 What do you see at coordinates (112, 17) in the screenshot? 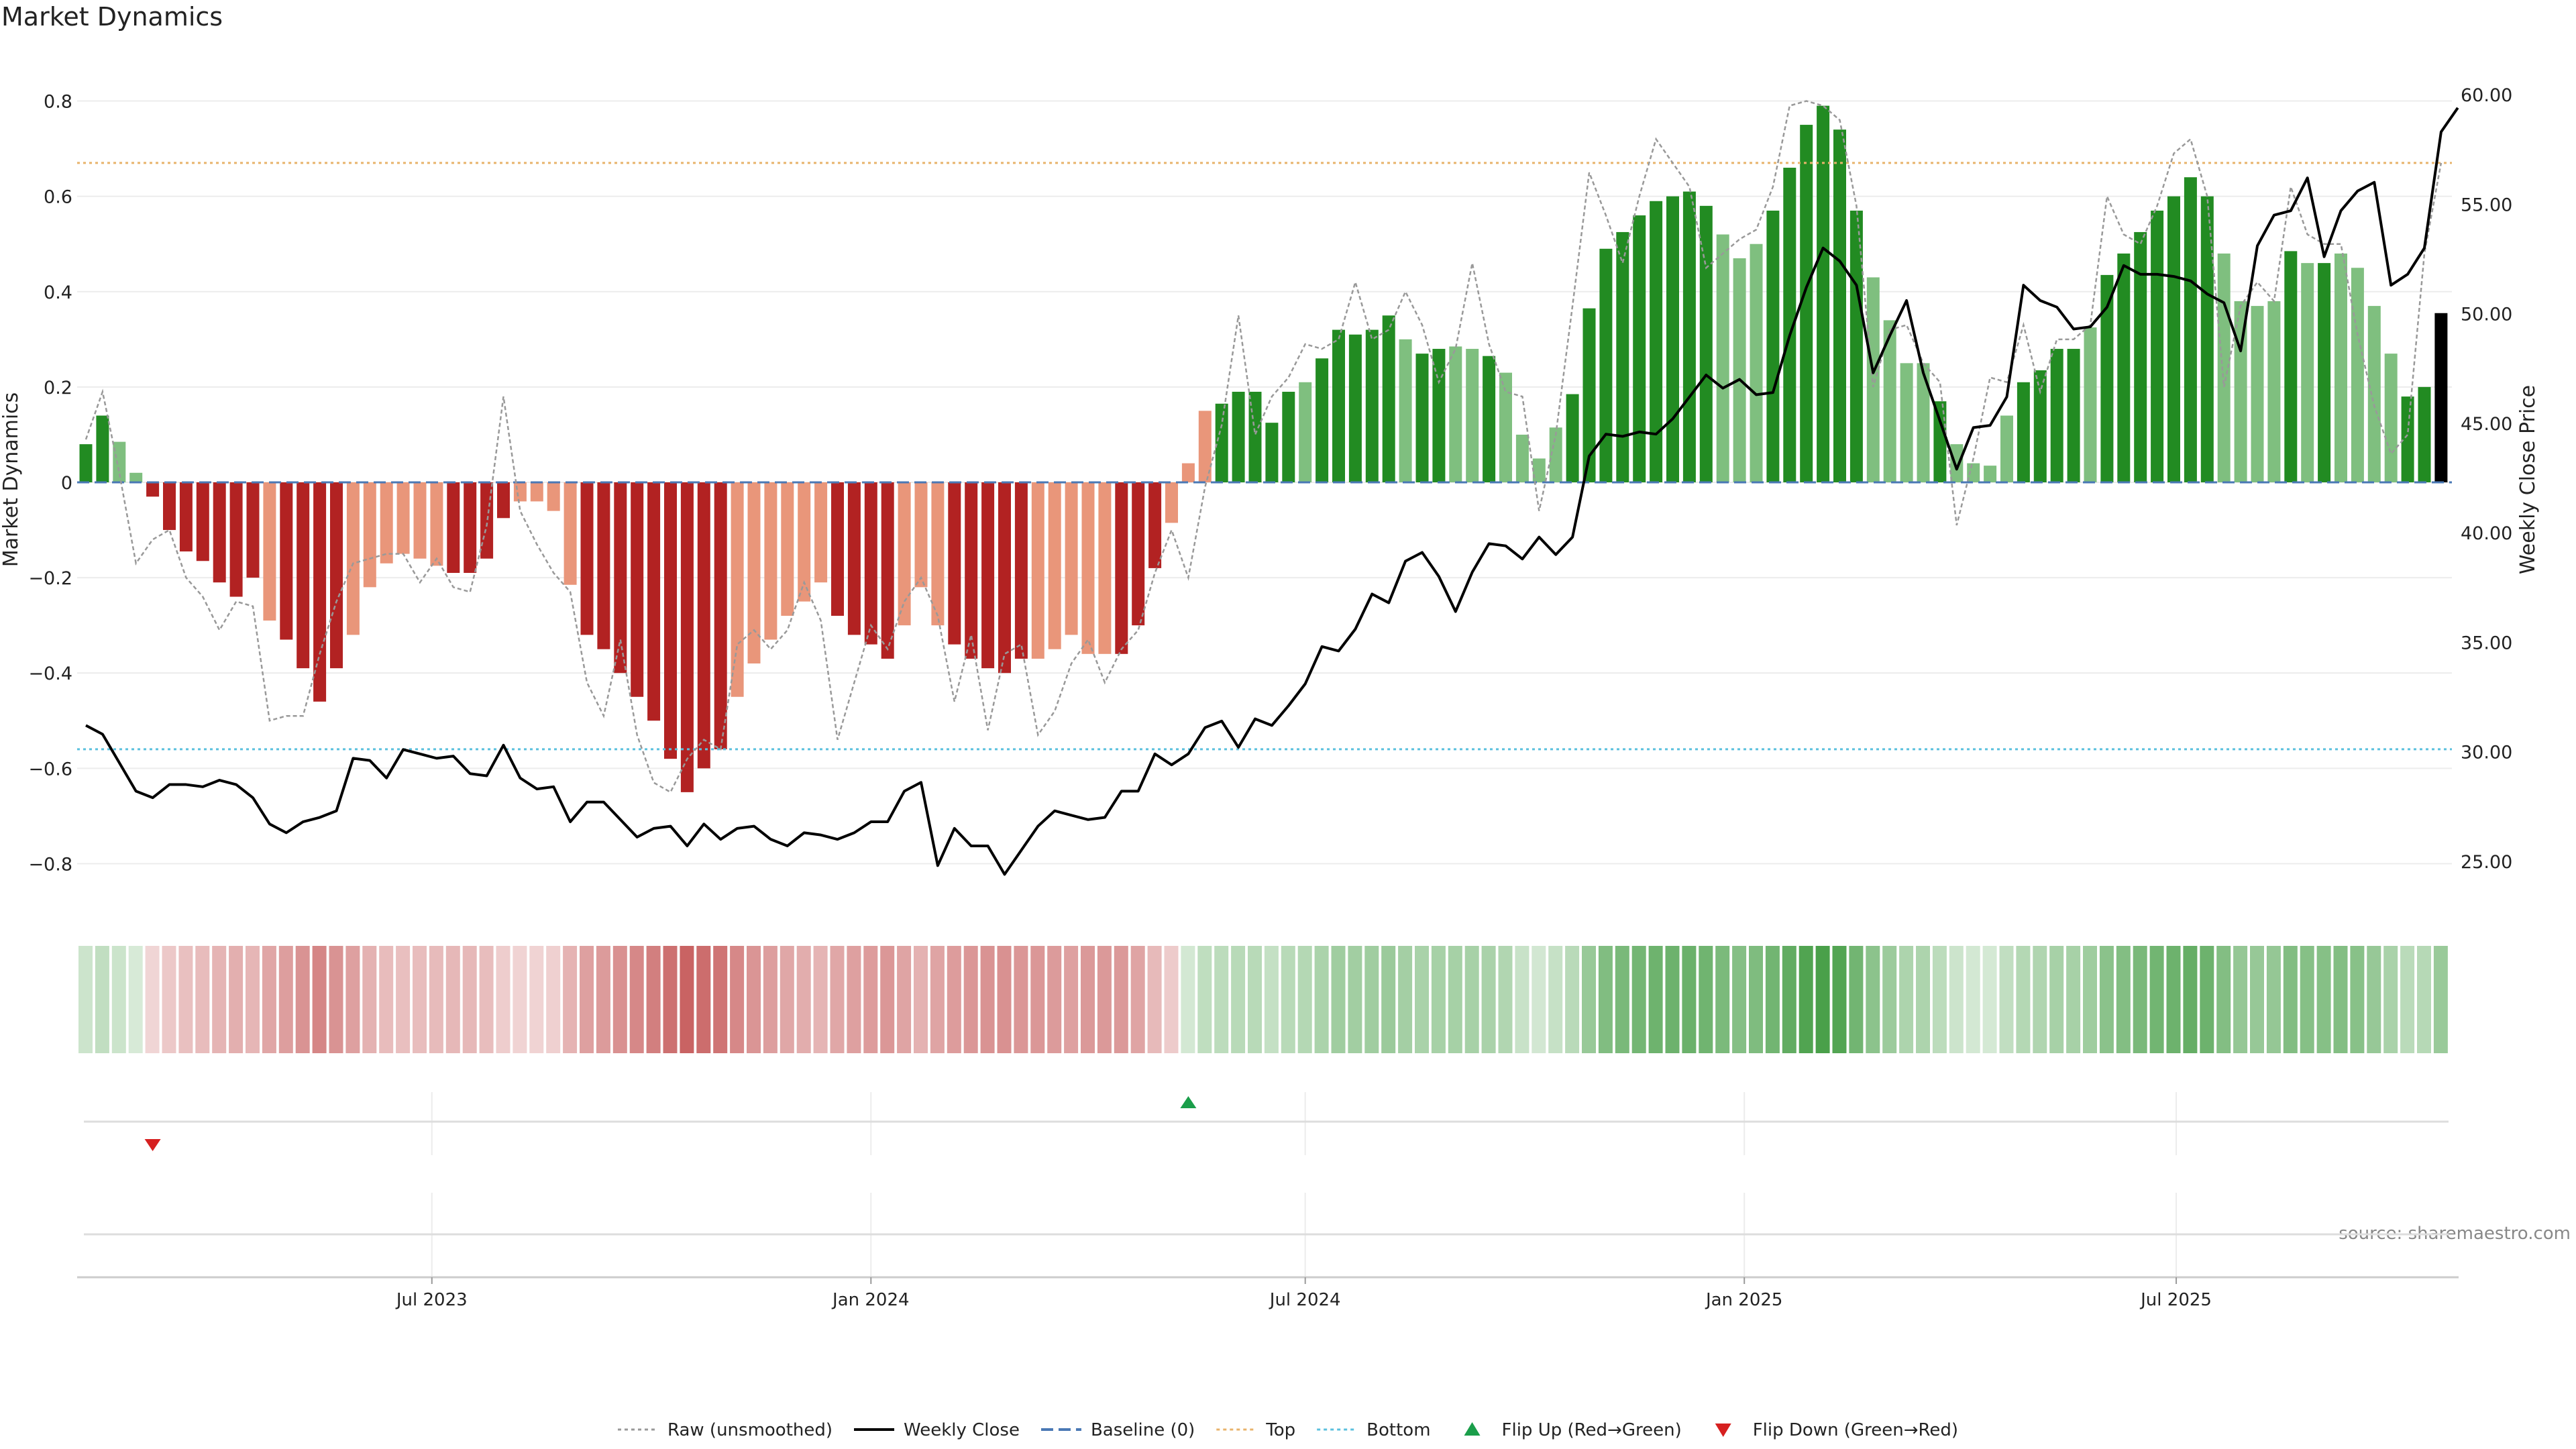
I see `chart-title: Market Dynamics` at bounding box center [112, 17].